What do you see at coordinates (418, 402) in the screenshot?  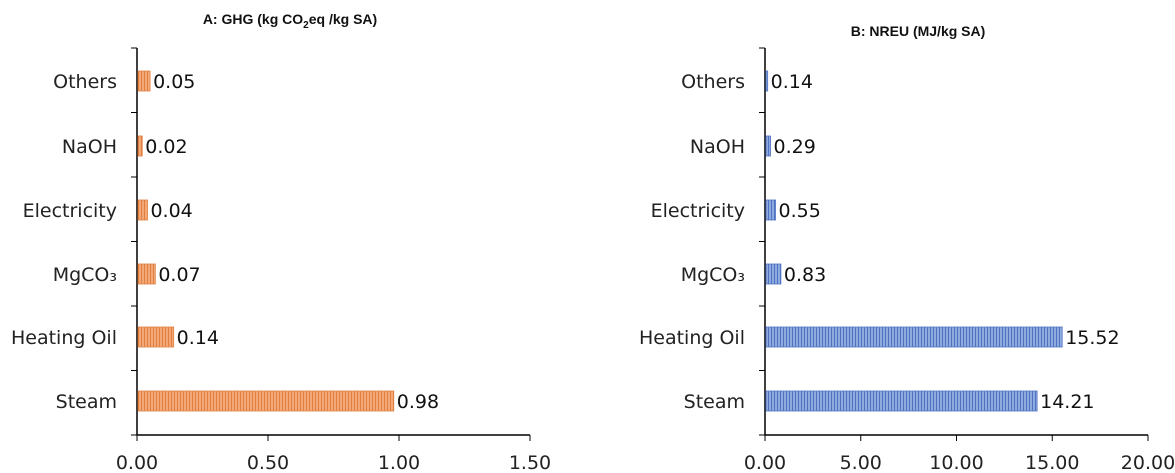 I see `data-label: 0.98` at bounding box center [418, 402].